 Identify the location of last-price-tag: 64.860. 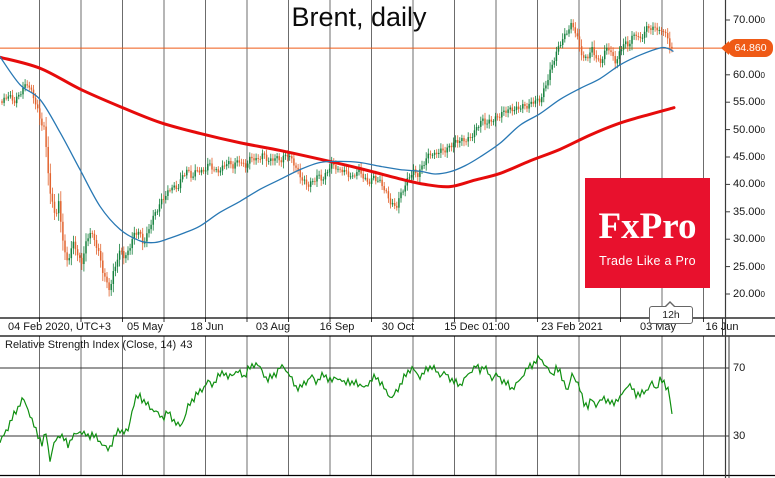
(747, 48).